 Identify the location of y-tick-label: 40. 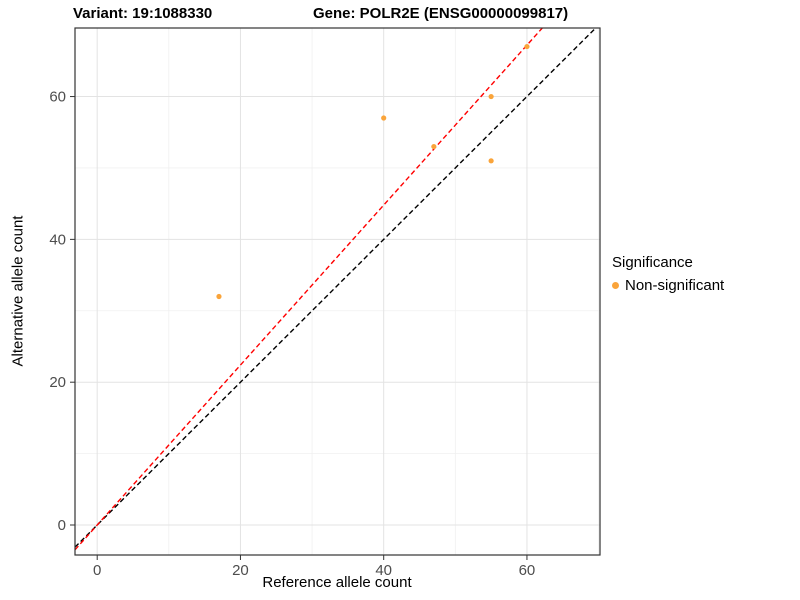
(57, 239).